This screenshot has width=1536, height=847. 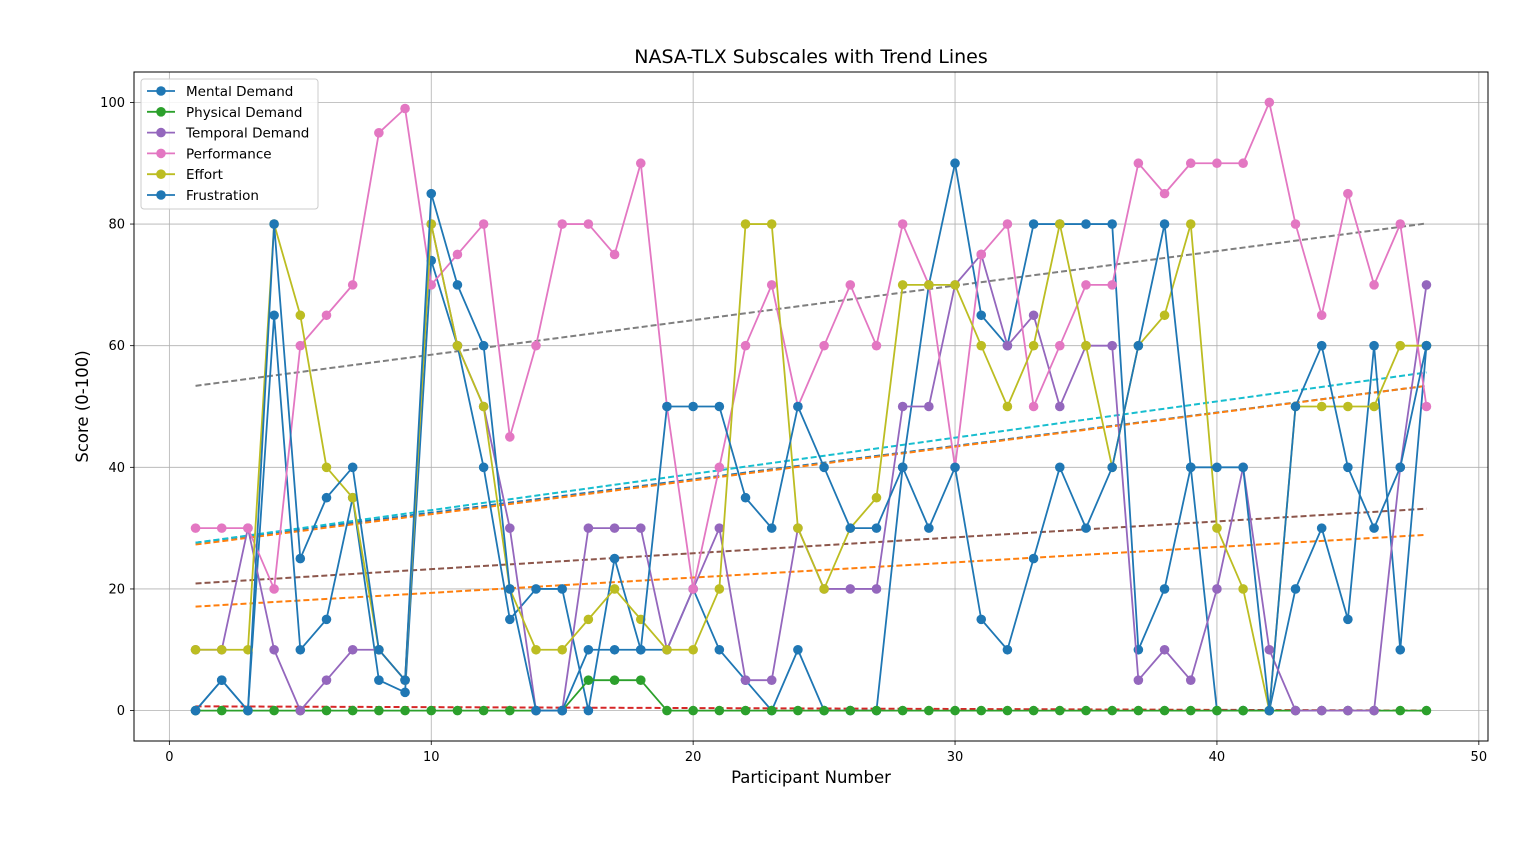 I want to click on y-tick-label: 80, so click(x=116, y=225).